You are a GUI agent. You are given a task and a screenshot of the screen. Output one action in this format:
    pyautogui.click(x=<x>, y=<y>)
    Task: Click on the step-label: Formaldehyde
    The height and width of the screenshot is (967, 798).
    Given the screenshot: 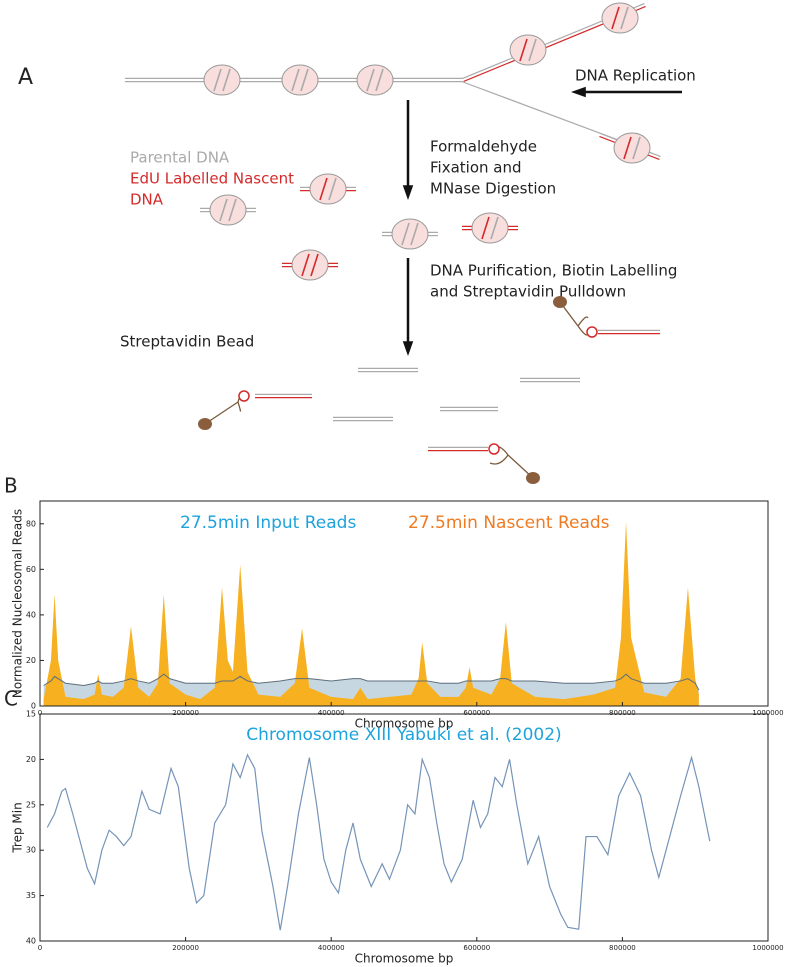 What is the action you would take?
    pyautogui.click(x=483, y=147)
    